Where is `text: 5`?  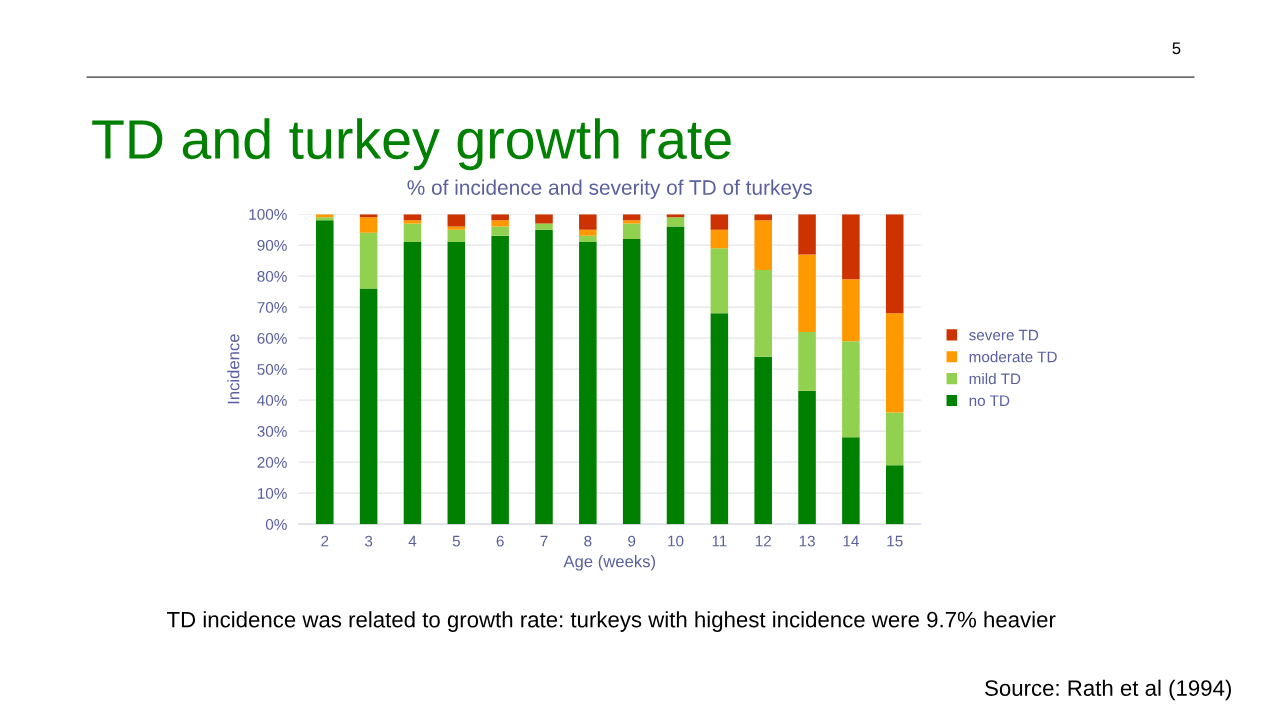
text: 5 is located at coordinates (1176, 48).